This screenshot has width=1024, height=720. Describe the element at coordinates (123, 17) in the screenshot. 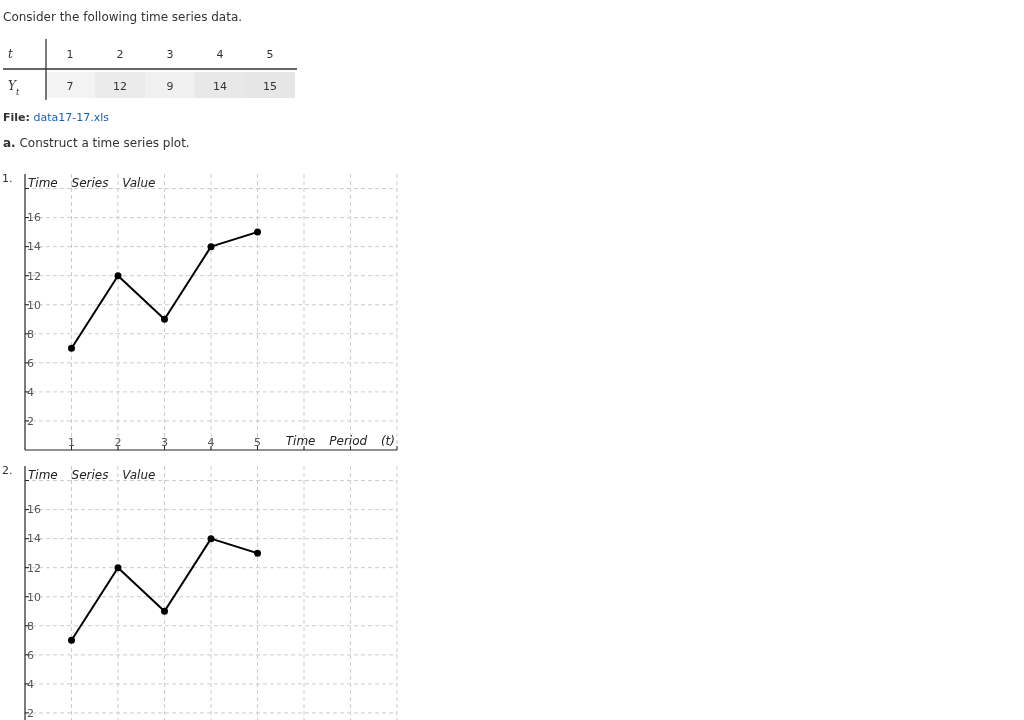

I see `chart-title: Consider the following time series data.` at that location.